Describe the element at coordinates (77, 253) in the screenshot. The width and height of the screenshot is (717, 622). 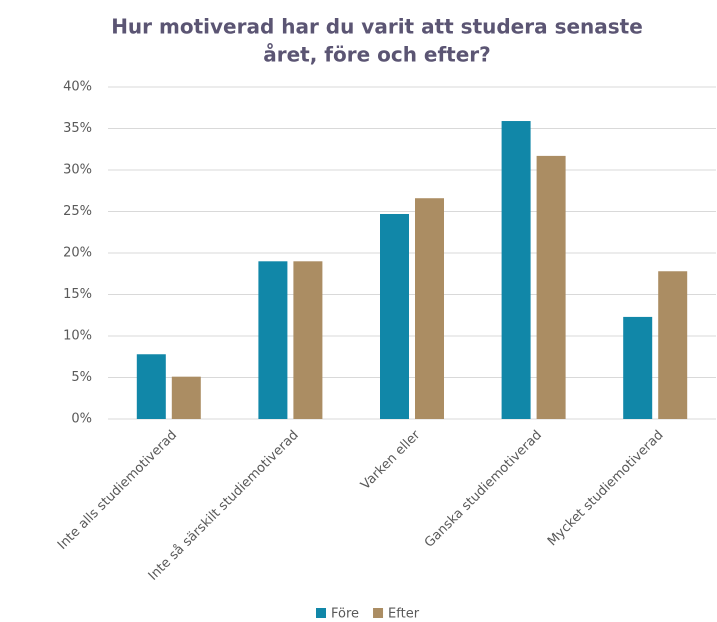
I see `y-tick-label: 20%` at that location.